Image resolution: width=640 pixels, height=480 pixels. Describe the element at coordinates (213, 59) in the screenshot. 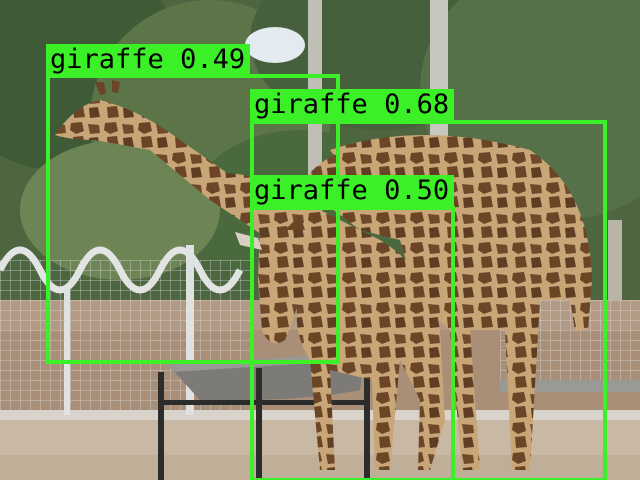

I see `detection-score-1: 0.49` at that location.